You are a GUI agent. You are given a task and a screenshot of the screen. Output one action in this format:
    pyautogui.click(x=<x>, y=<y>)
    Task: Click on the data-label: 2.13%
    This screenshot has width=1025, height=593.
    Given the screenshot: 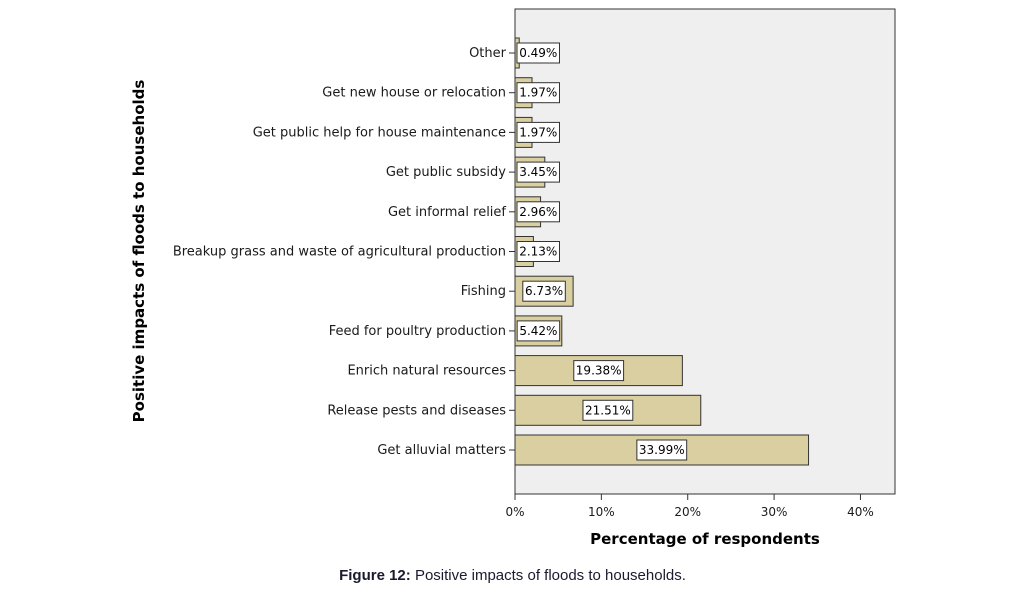 What is the action you would take?
    pyautogui.click(x=538, y=252)
    